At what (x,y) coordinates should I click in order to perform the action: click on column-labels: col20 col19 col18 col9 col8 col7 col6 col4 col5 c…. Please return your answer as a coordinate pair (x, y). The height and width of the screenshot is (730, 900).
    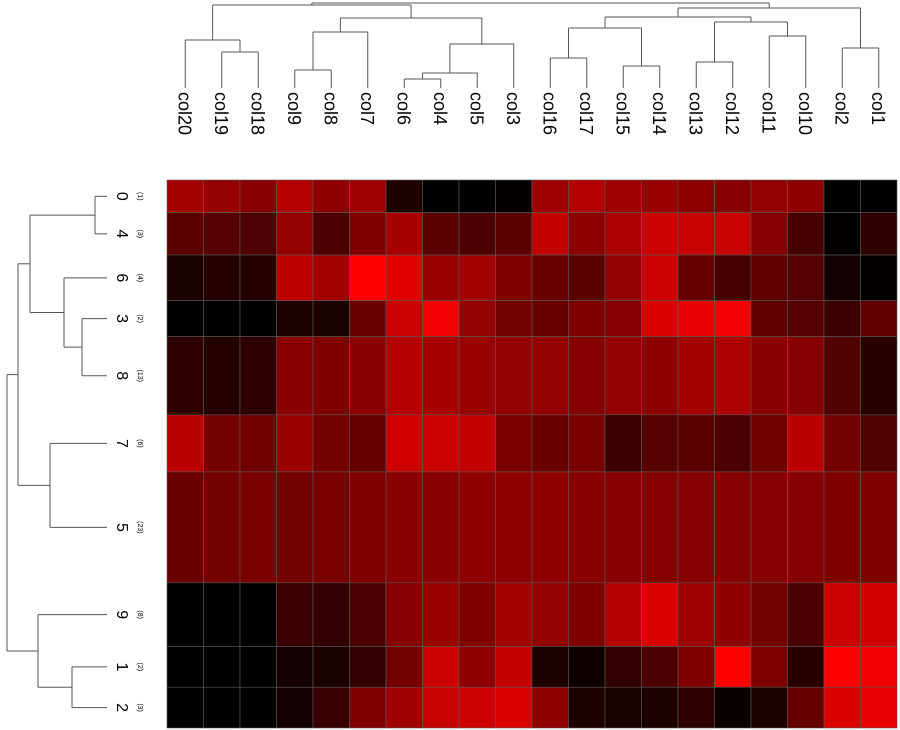
    Looking at the image, I should click on (531, 113).